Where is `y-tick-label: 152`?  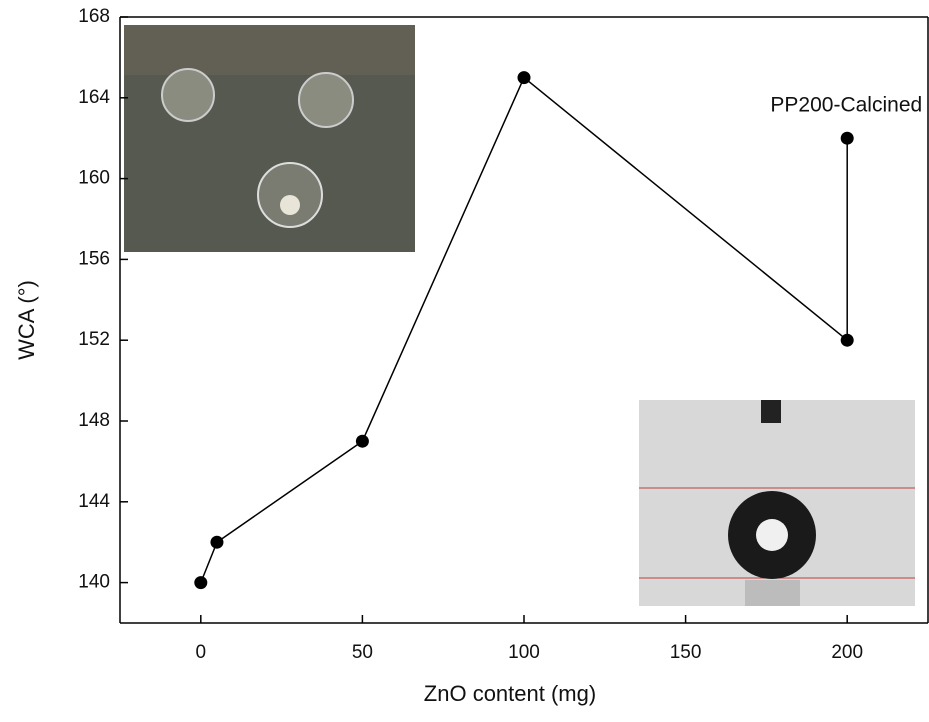 y-tick-label: 152 is located at coordinates (94, 339).